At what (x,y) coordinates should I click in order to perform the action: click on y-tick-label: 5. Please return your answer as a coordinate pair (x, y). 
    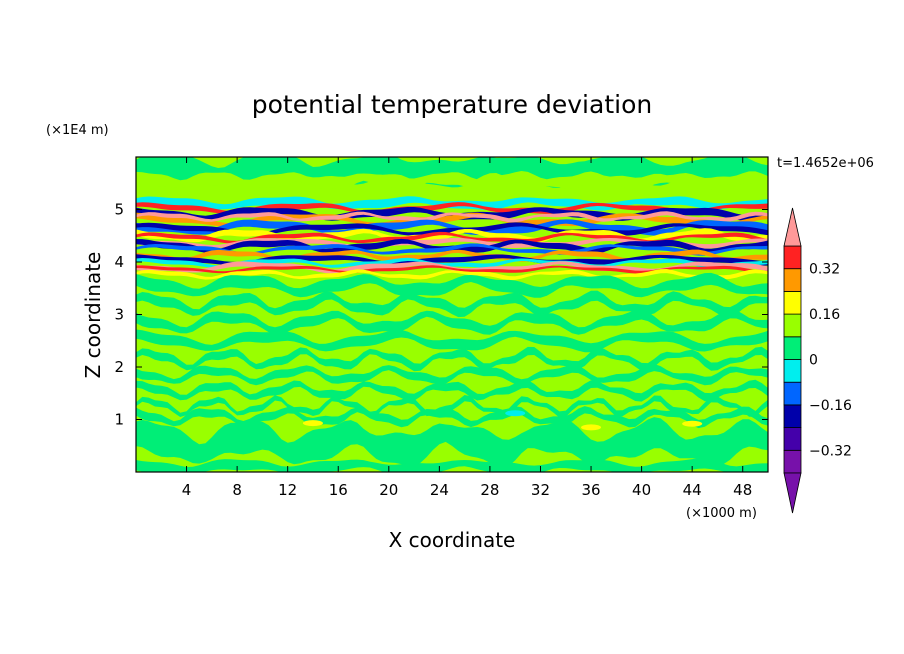
    Looking at the image, I should click on (119, 210).